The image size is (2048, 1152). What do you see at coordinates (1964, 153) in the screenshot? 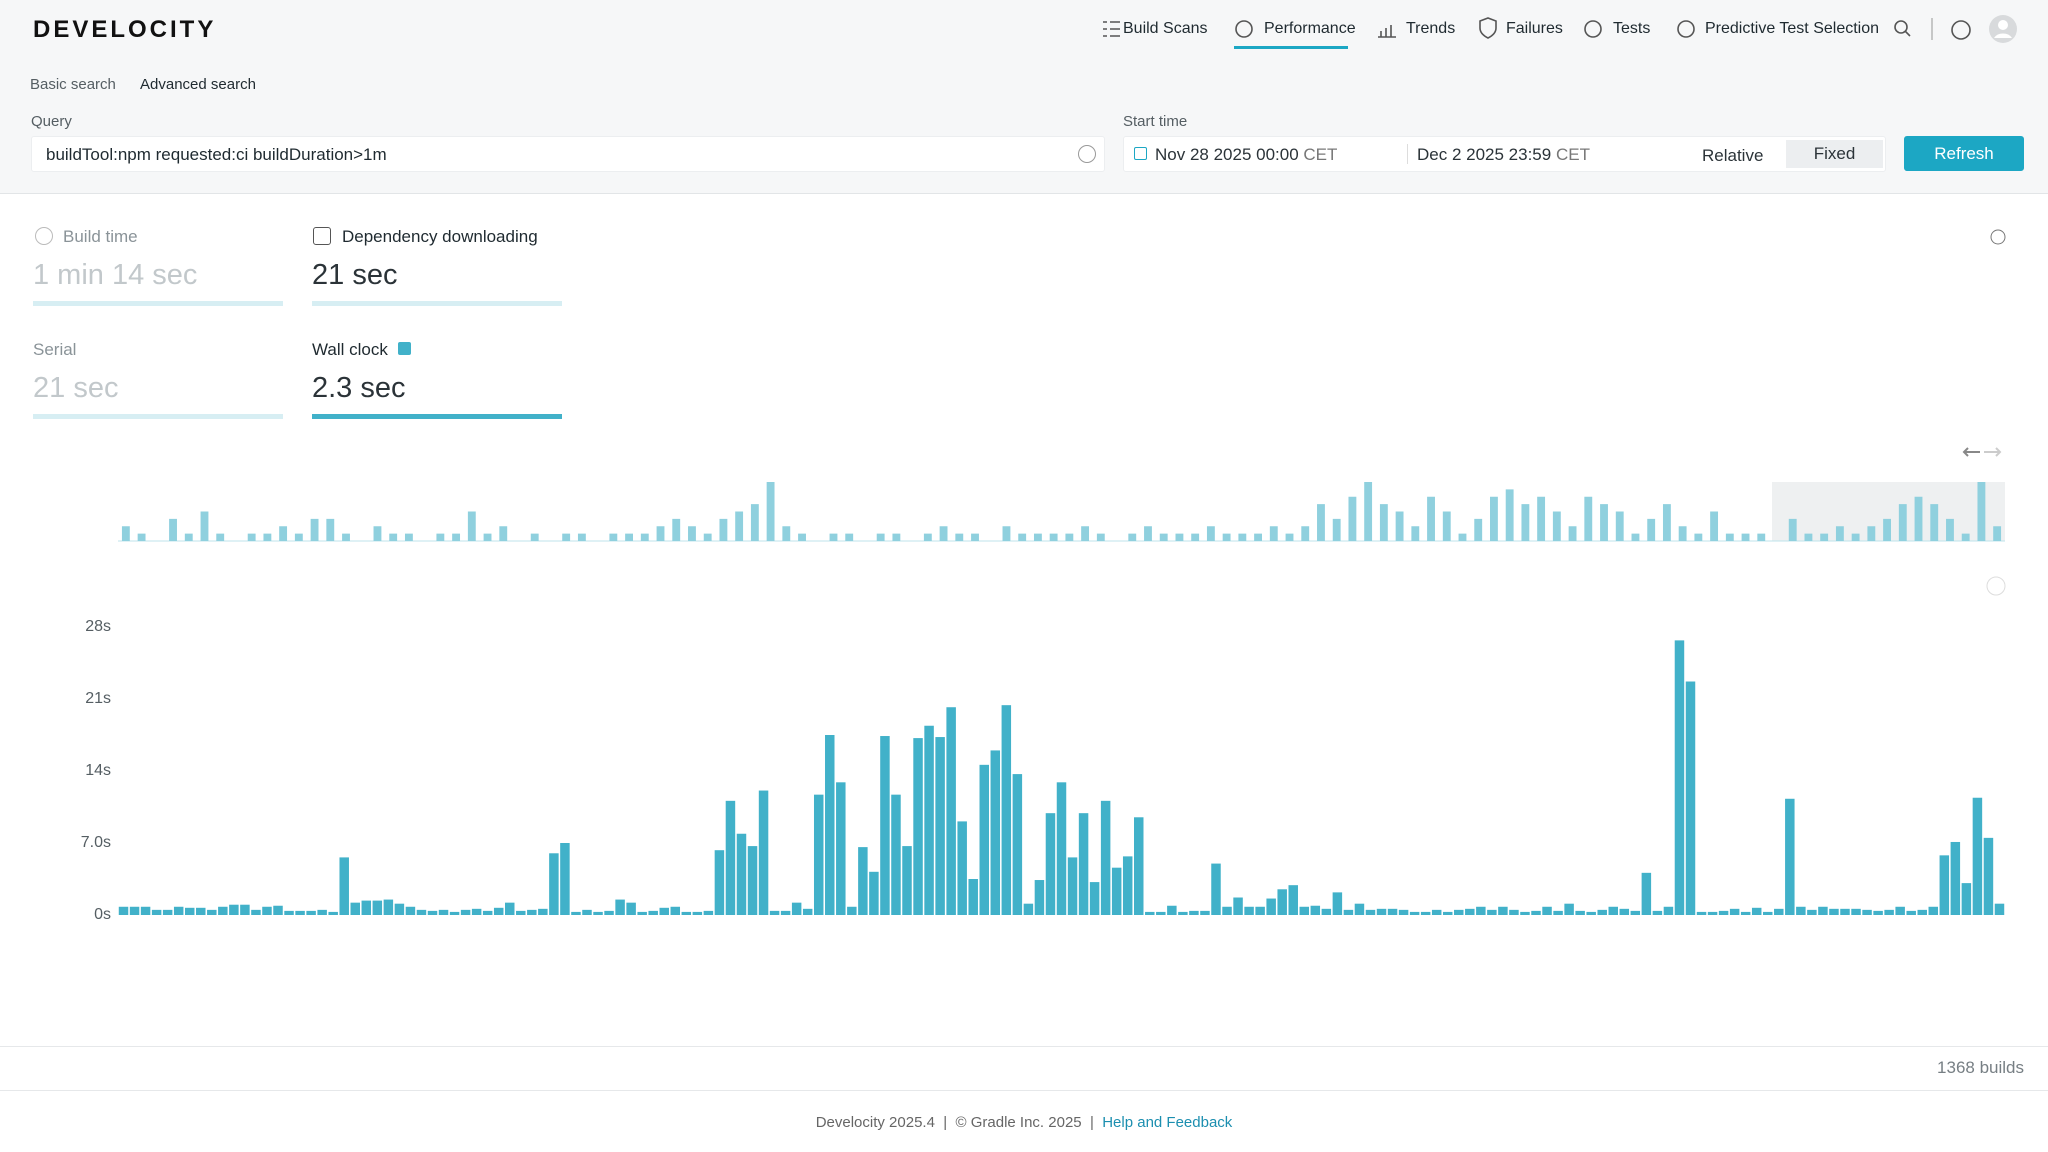
I see `refresh-button: Refresh` at bounding box center [1964, 153].